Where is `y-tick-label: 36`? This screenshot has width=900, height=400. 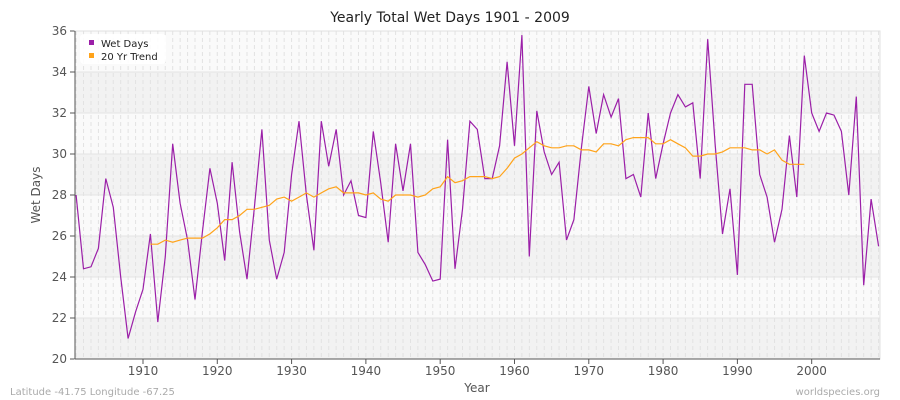
y-tick-label: 36 is located at coordinates (59, 31).